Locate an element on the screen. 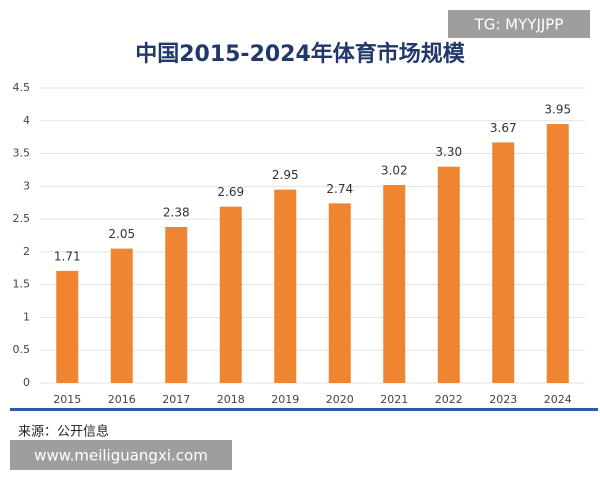 The width and height of the screenshot is (600, 480). y-tick-label: 1.5 is located at coordinates (22, 284).